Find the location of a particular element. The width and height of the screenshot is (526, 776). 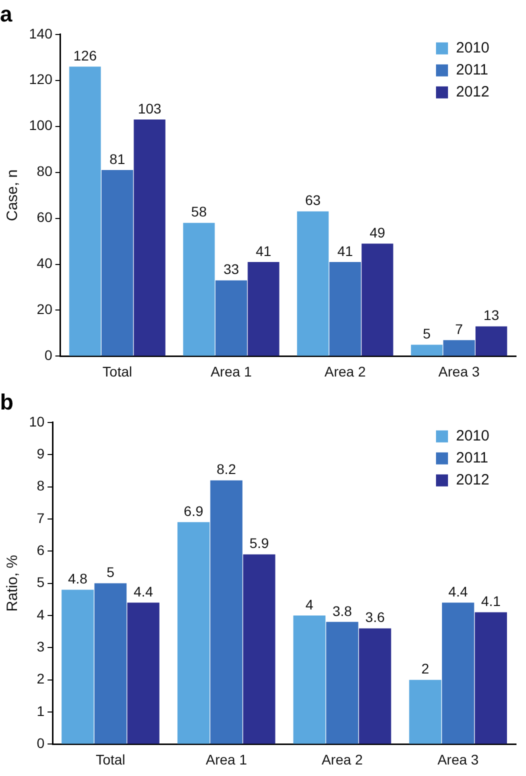

y-tick-label: 100 is located at coordinates (41, 125).